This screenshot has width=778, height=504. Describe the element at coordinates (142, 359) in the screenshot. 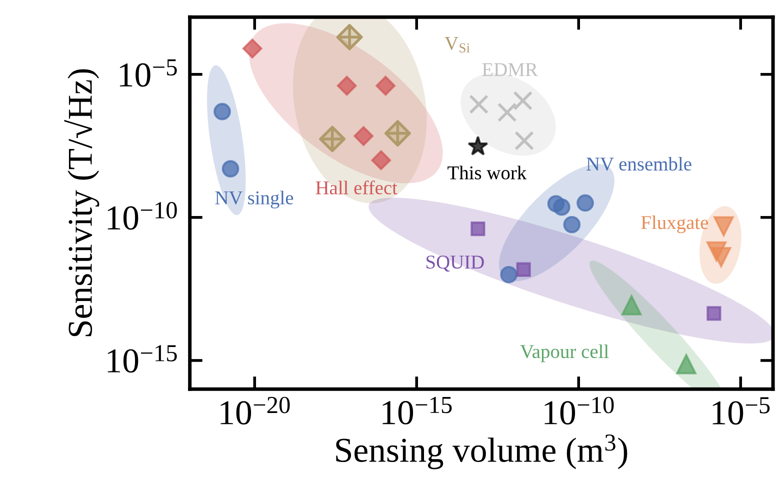

I see `y-tick-label: 10$^{−15}$` at that location.